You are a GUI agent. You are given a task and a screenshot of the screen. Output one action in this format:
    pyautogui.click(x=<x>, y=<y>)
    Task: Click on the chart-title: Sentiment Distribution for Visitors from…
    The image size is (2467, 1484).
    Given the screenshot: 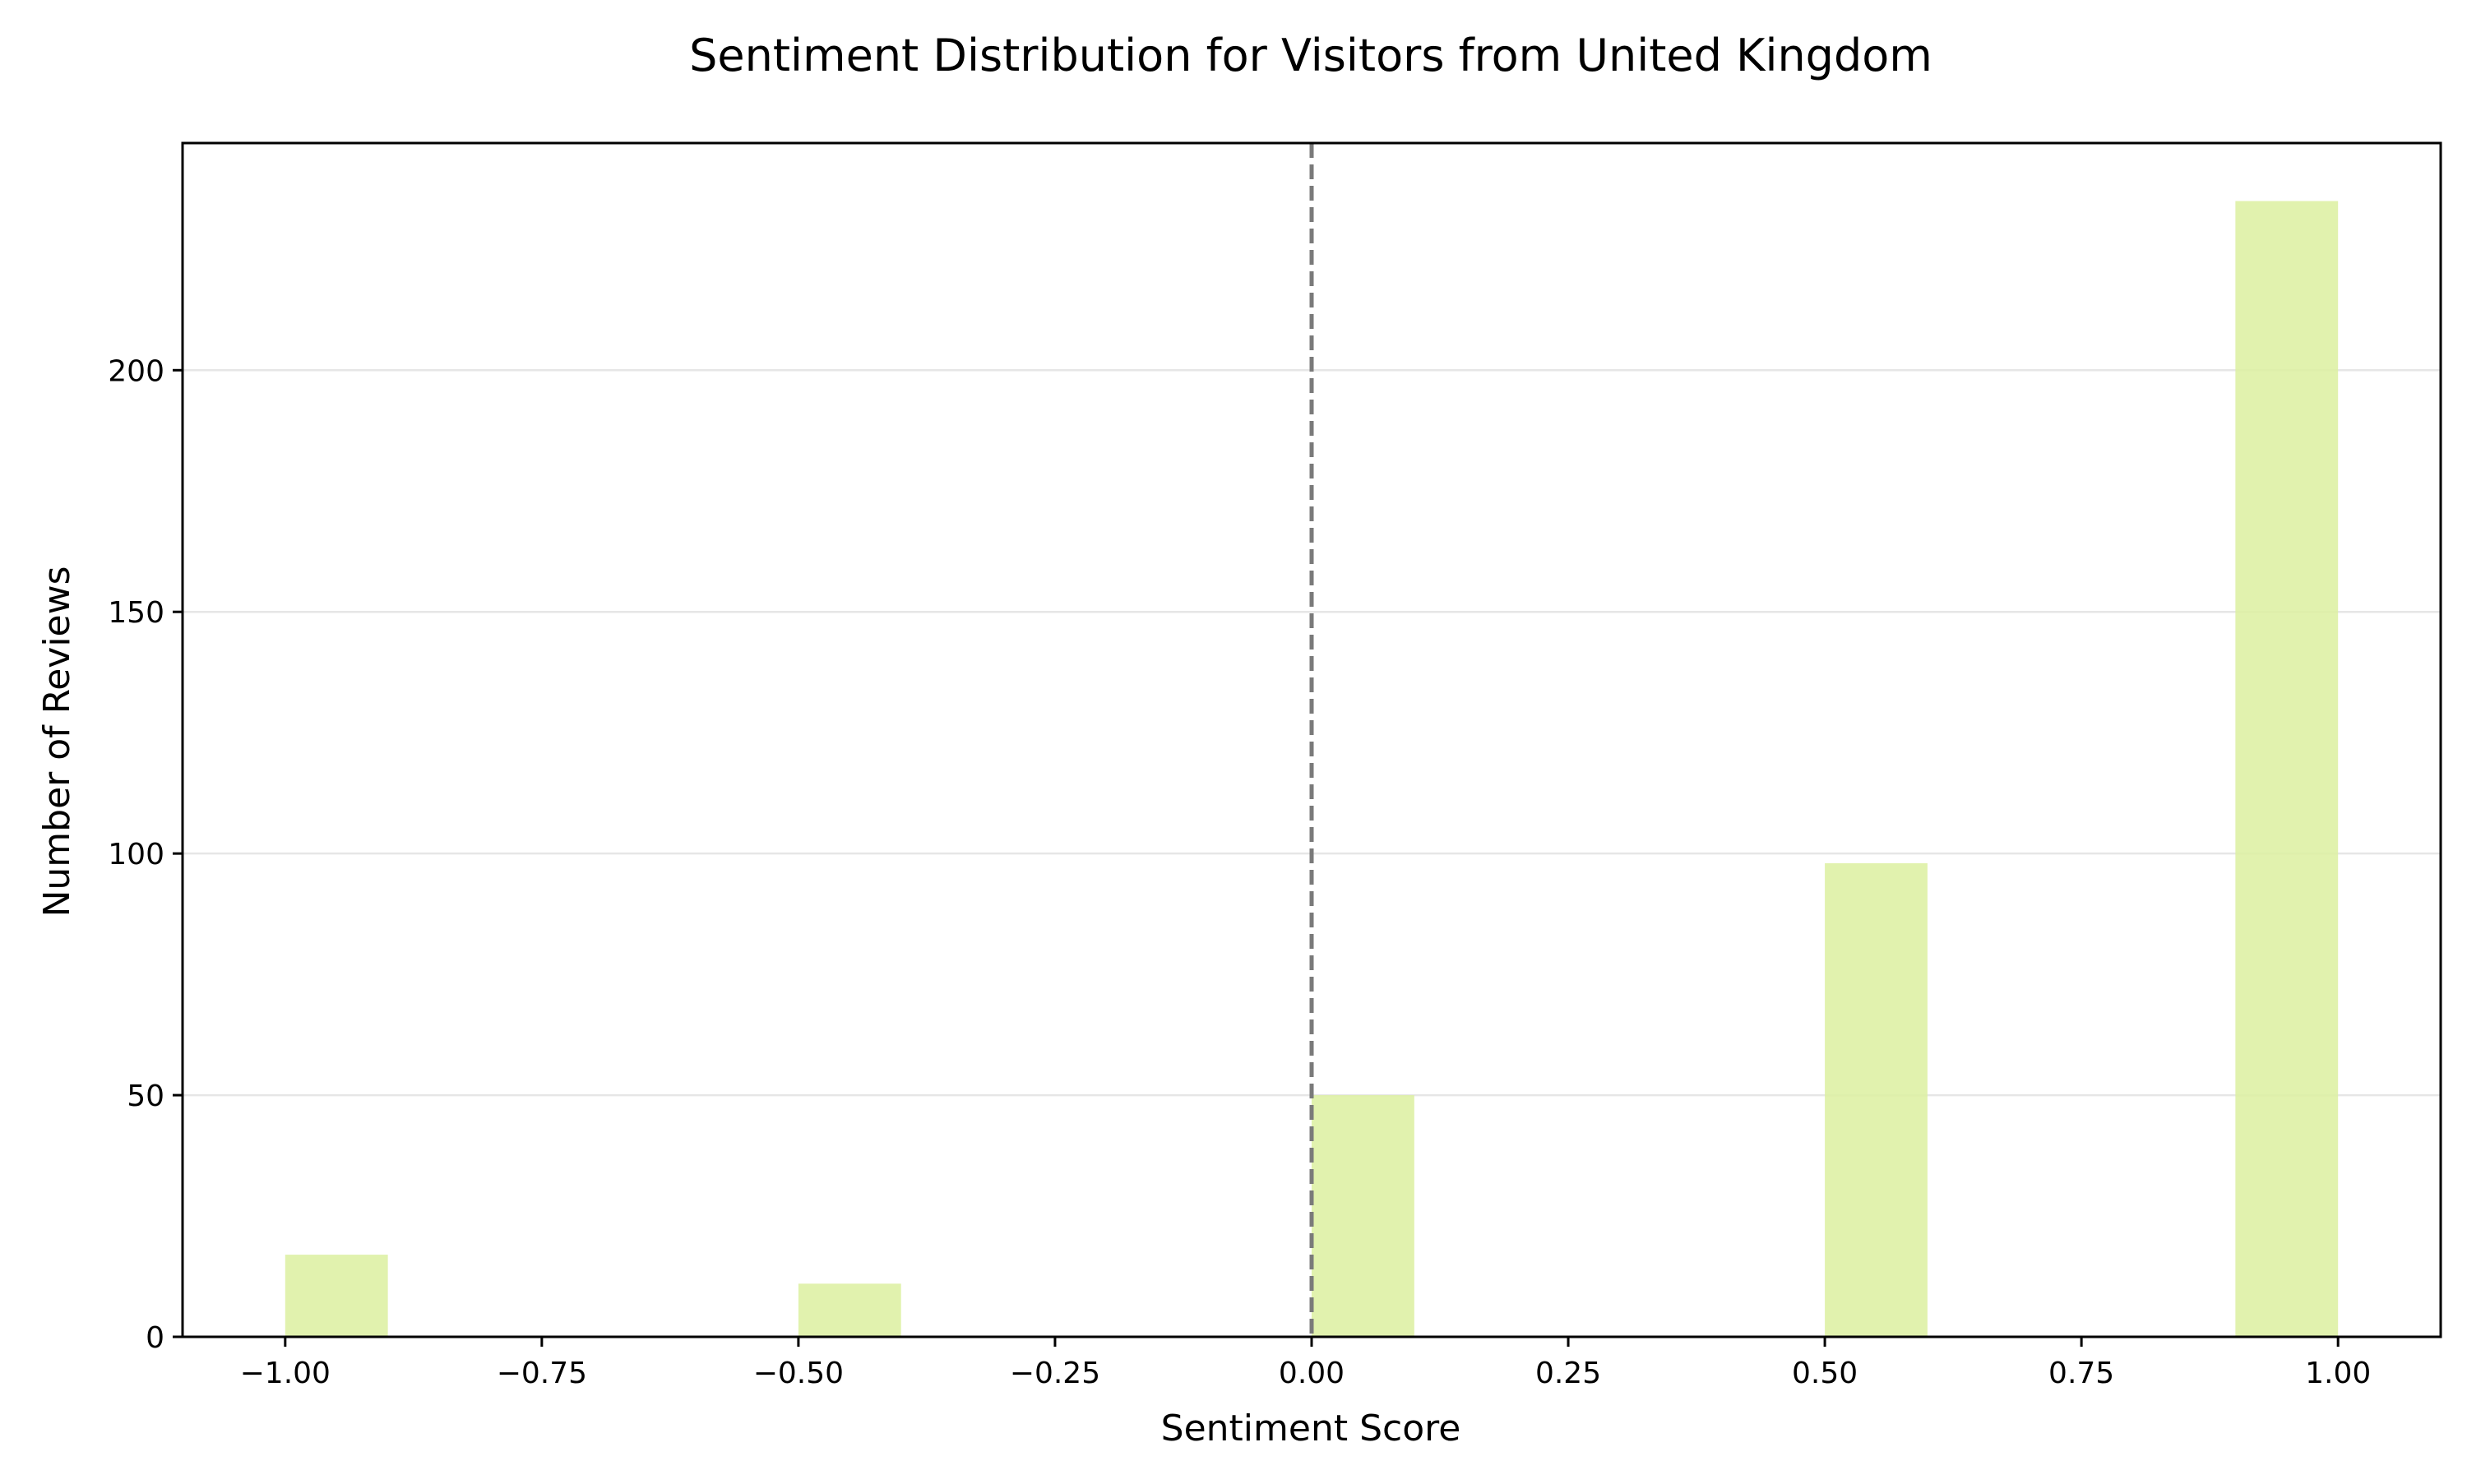 What is the action you would take?
    pyautogui.click(x=1310, y=55)
    